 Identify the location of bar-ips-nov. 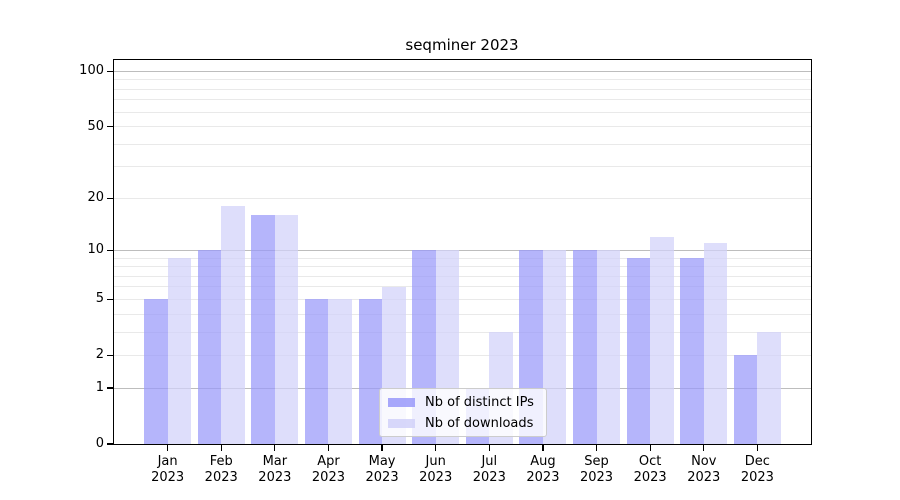
(692, 351).